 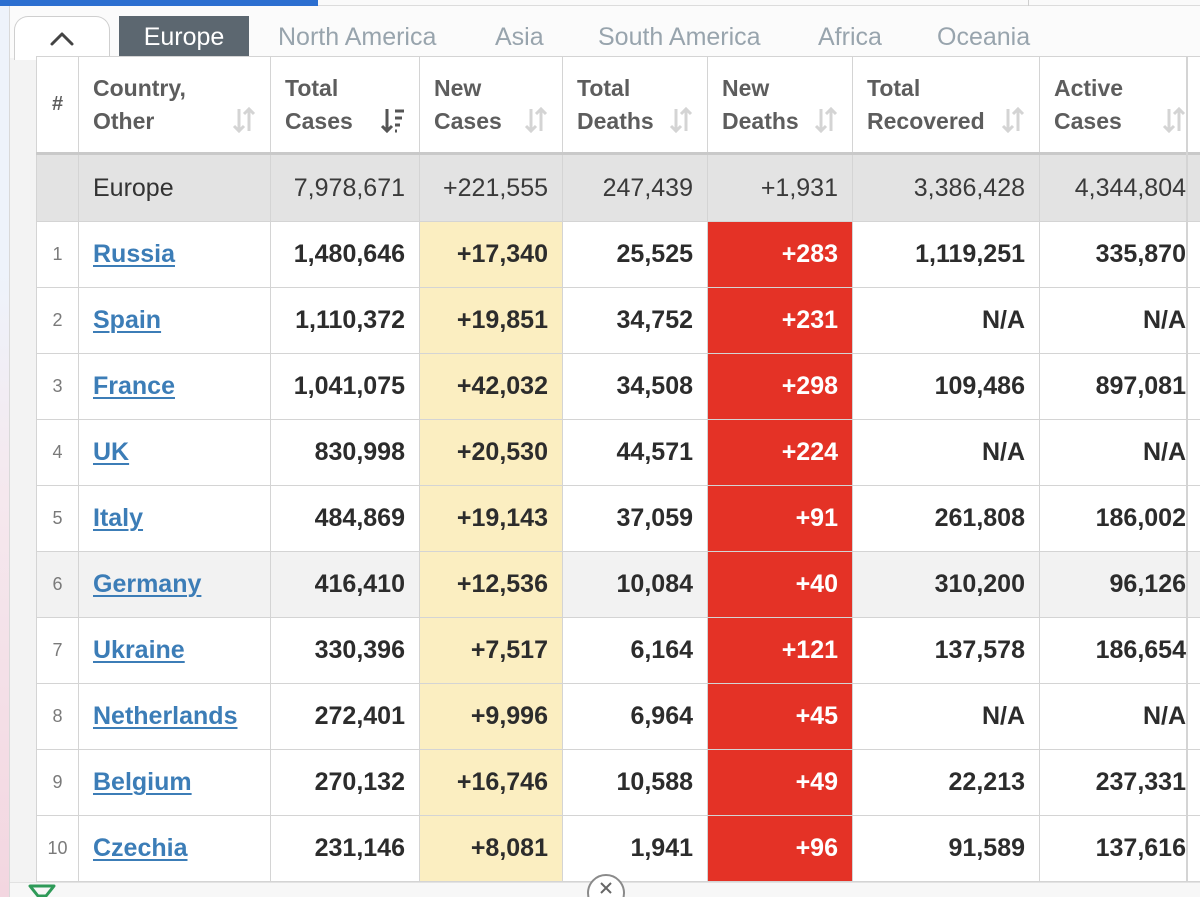 What do you see at coordinates (850, 36) in the screenshot?
I see `tab-africa: Africa` at bounding box center [850, 36].